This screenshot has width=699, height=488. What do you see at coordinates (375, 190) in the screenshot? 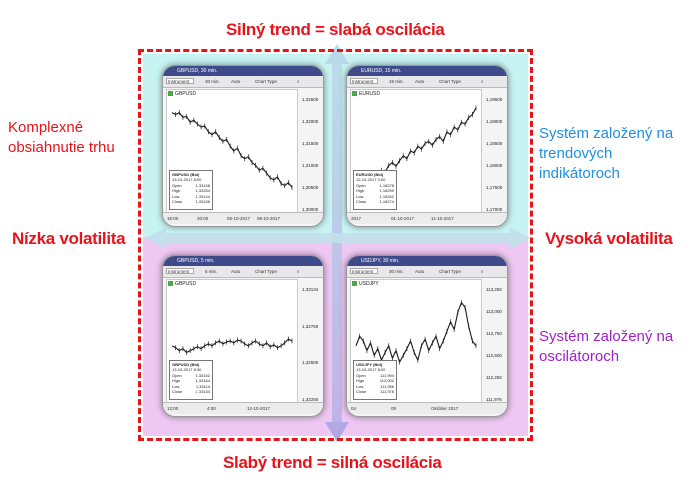
I see `ohlc-row: High 1,18290` at bounding box center [375, 190].